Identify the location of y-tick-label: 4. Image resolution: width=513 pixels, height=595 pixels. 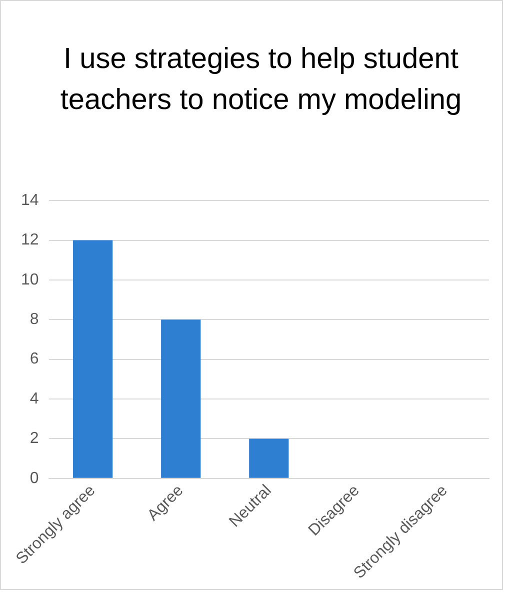
(34, 399).